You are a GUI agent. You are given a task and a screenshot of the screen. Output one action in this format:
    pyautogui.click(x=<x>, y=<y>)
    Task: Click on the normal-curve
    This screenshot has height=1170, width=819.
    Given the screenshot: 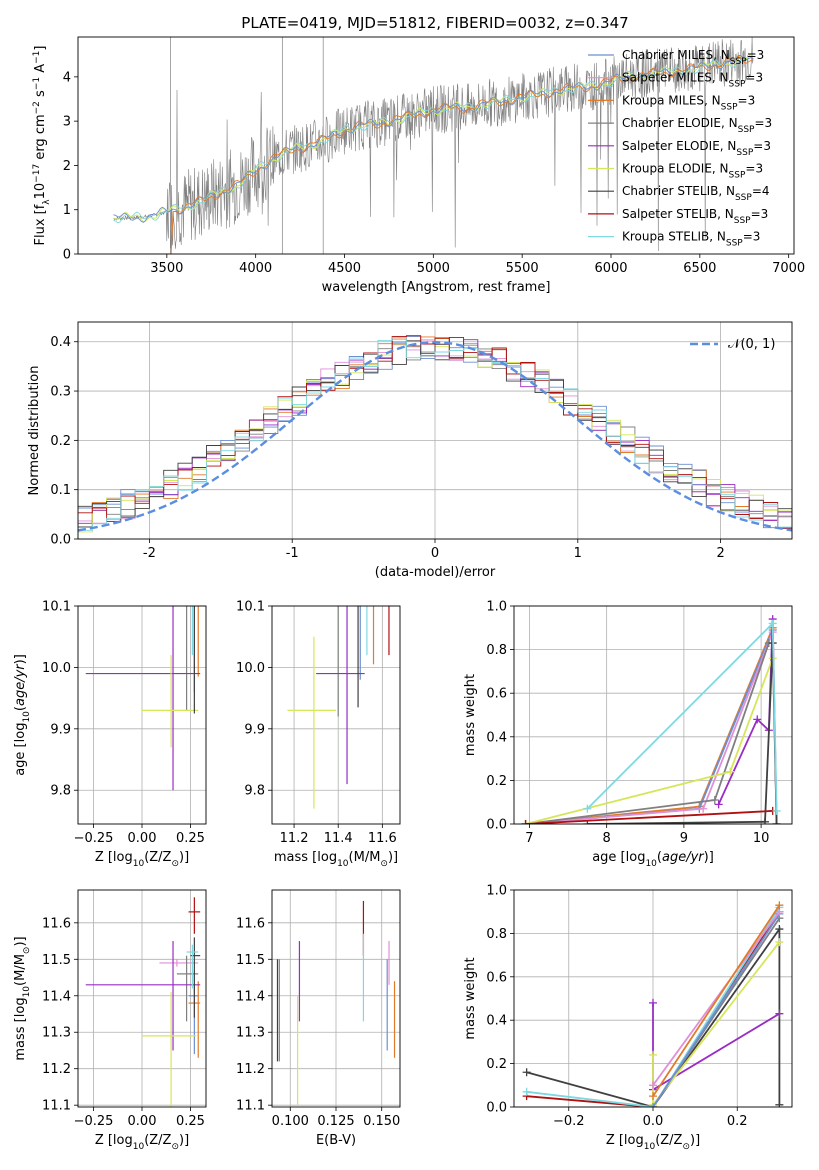 What is the action you would take?
    pyautogui.click(x=435, y=436)
    